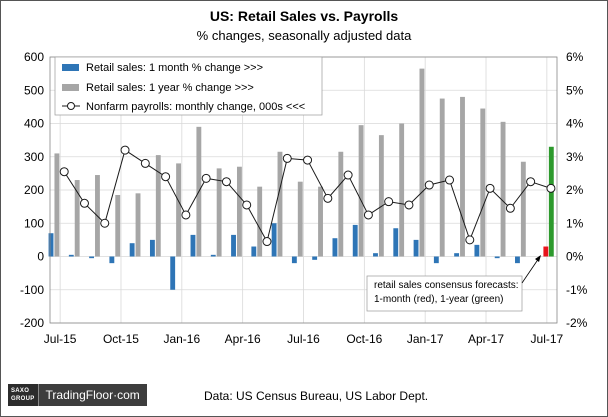 The image size is (608, 417). I want to click on x-tick-label: Oct-15, so click(121, 339).